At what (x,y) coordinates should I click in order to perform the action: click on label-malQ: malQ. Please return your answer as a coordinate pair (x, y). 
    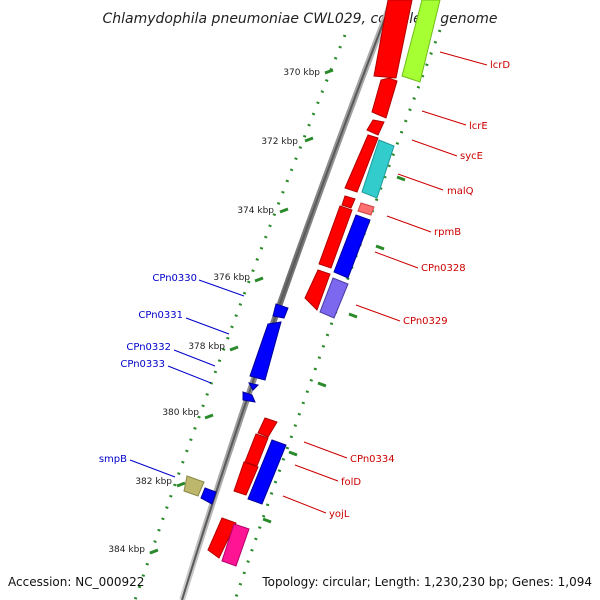
    Looking at the image, I should click on (460, 191).